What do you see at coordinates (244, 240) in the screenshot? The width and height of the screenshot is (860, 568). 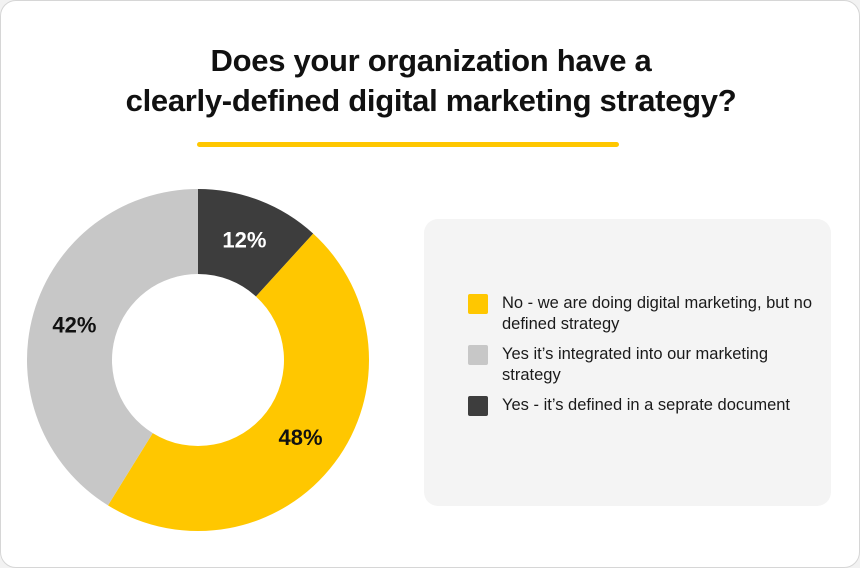 I see `donut-slice-label-1: 12%` at bounding box center [244, 240].